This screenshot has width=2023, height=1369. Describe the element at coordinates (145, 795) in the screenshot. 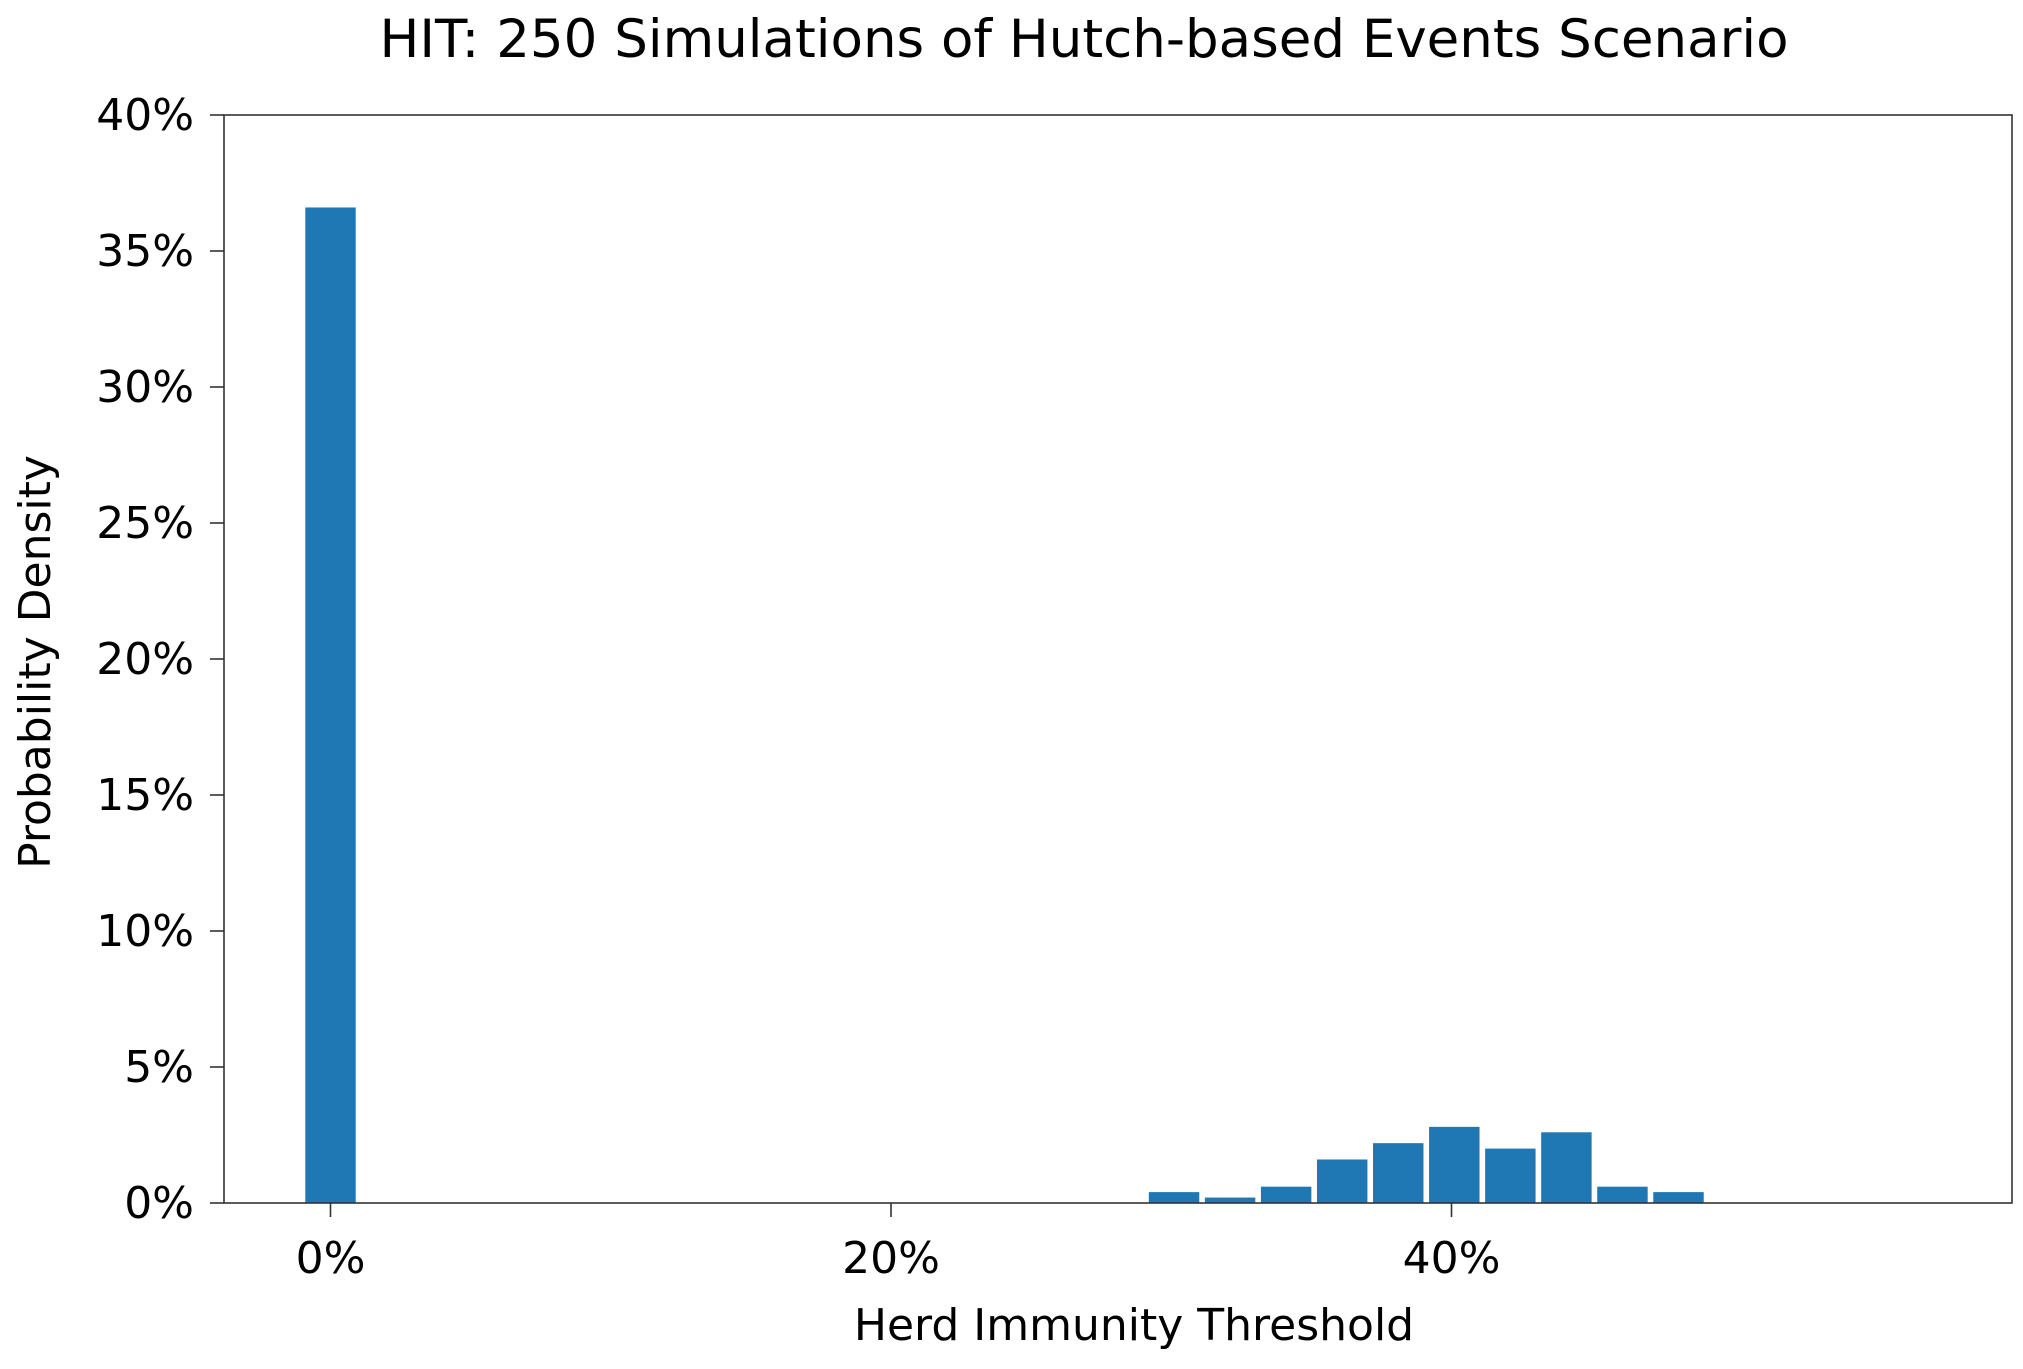

I see `y-tick-label-3: 15%` at that location.